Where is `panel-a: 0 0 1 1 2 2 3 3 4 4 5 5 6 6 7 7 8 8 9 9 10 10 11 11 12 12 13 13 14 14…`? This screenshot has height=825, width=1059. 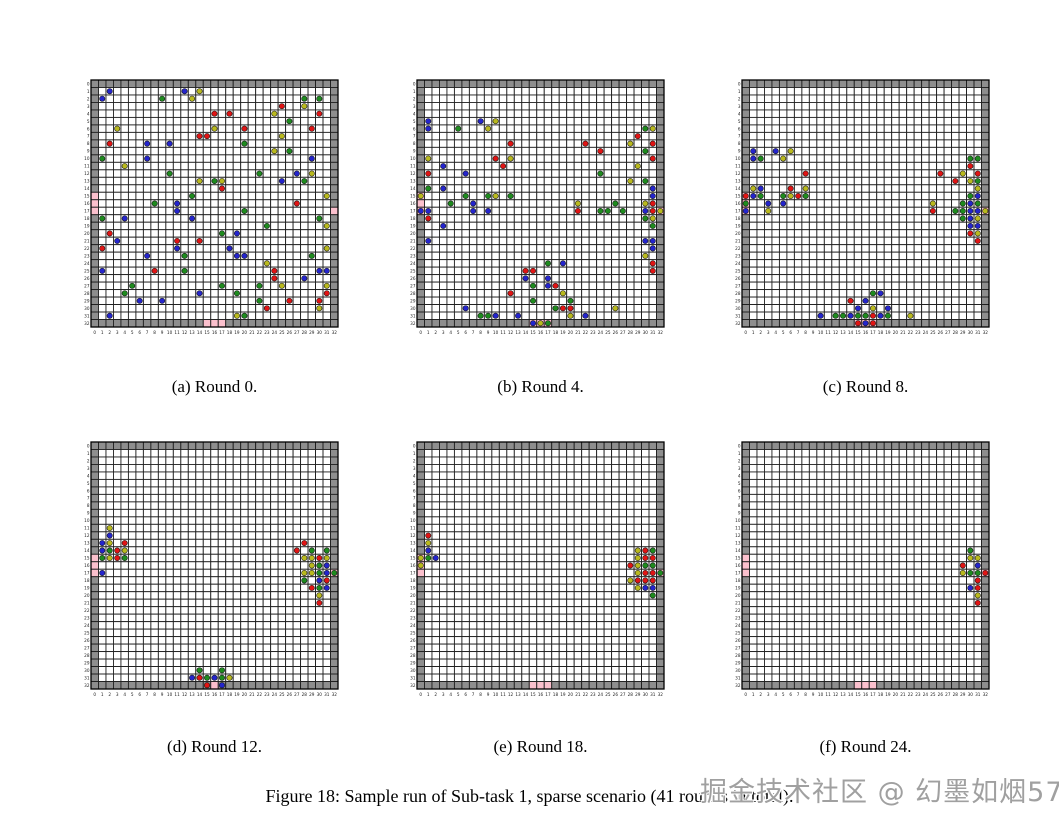 panel-a: 0 0 1 1 2 2 3 3 4 4 5 5 6 6 7 7 8 8 9 9 10 10 11 11 12 12 13 13 14 14… is located at coordinates (212, 209).